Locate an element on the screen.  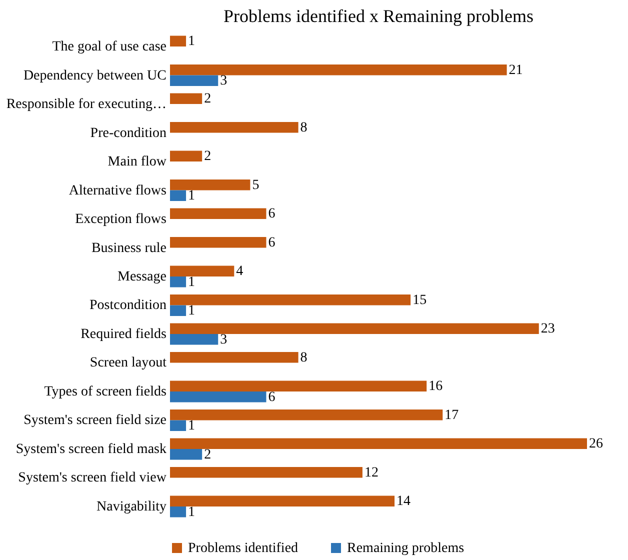
y-tick-label: Types of screen fields is located at coordinates (105, 392).